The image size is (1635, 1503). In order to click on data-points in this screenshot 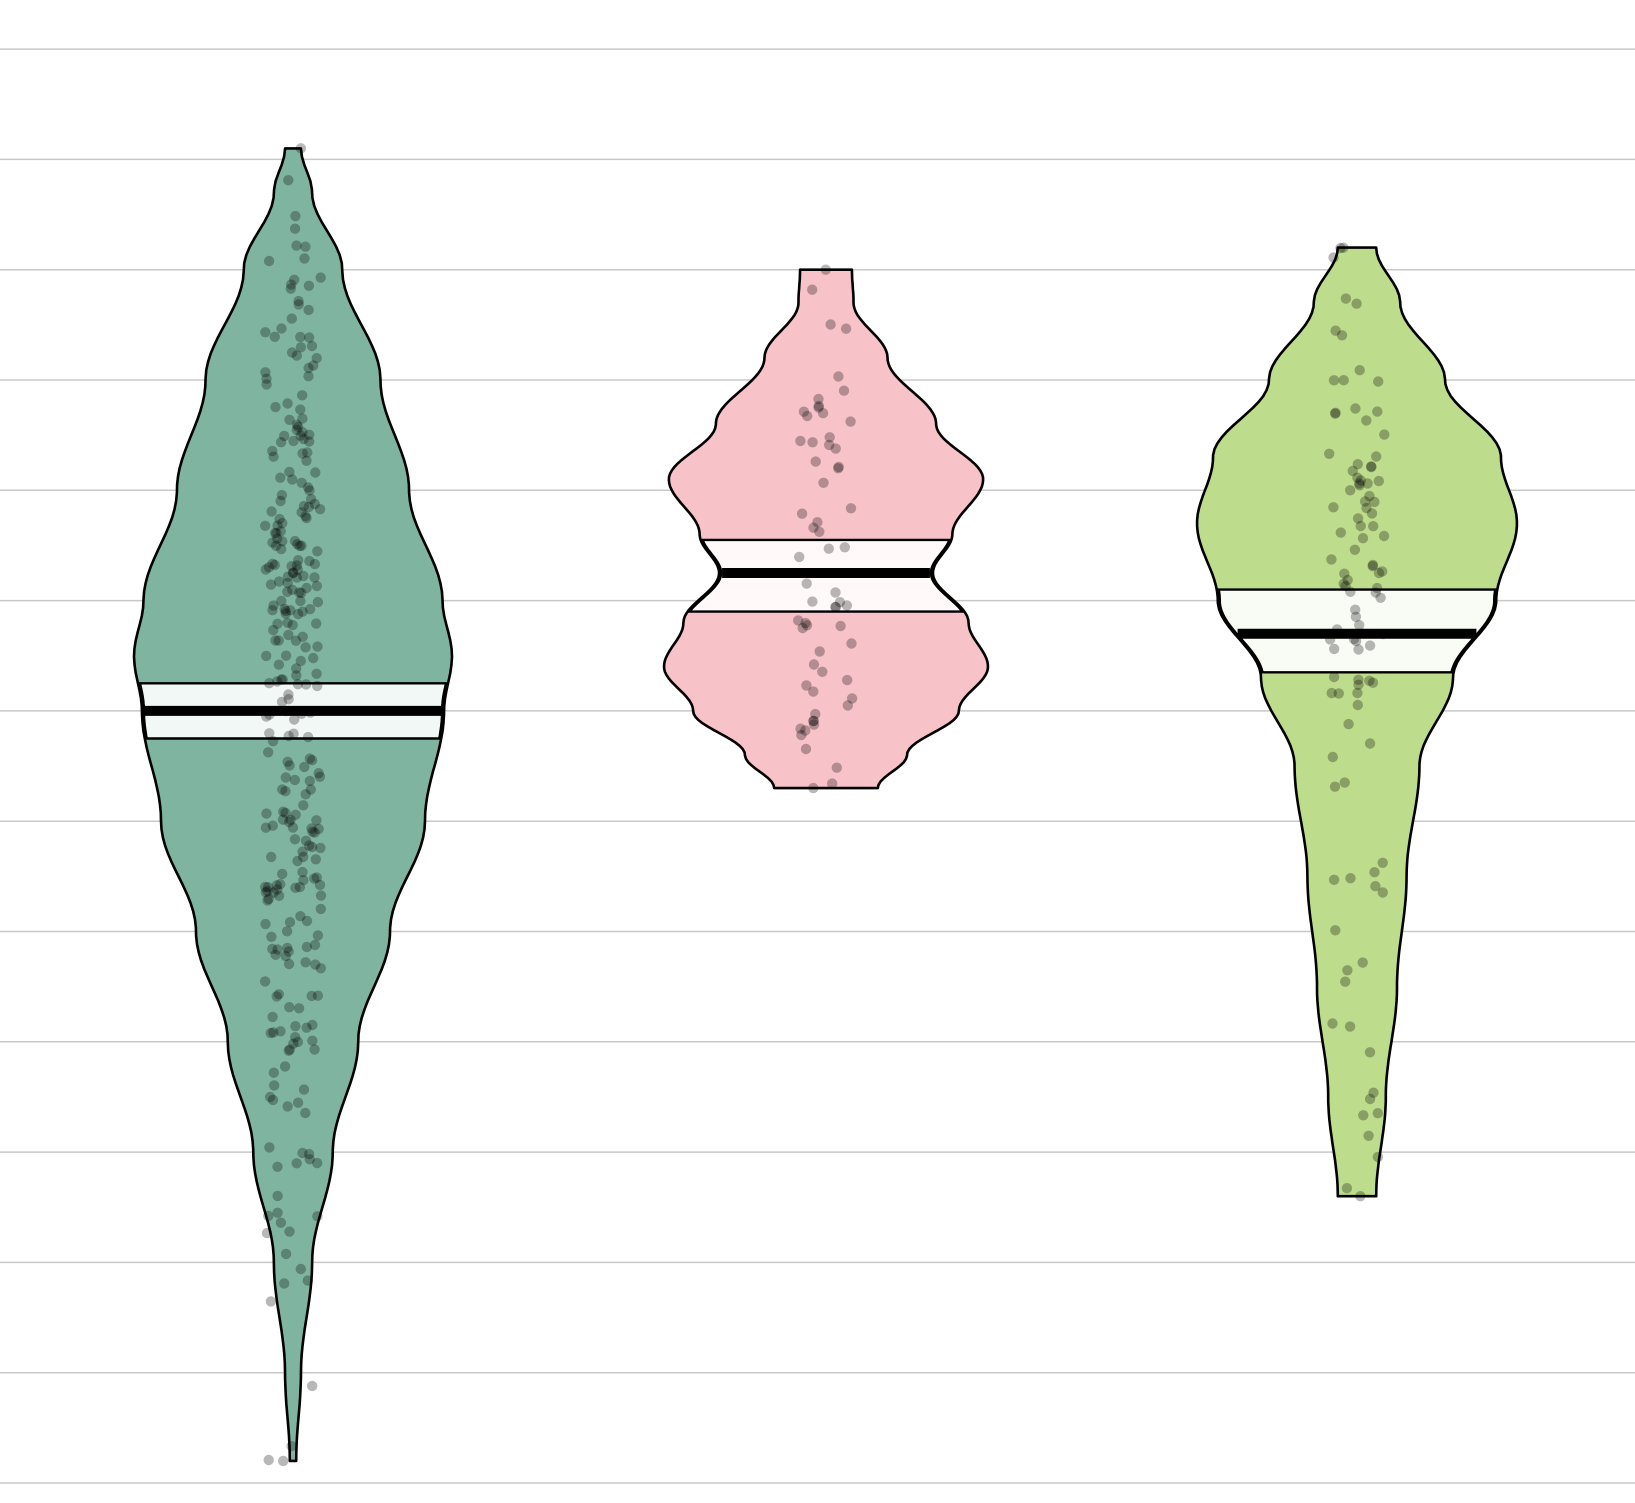, I will do `click(825, 529)`.